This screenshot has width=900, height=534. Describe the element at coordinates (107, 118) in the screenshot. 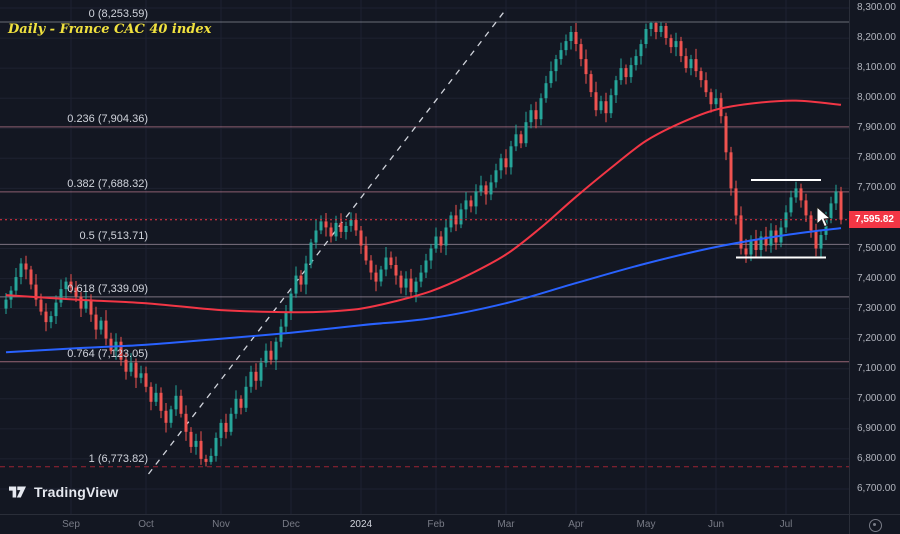

I see `fib-level-label: 0.236 (7,904.36)` at that location.